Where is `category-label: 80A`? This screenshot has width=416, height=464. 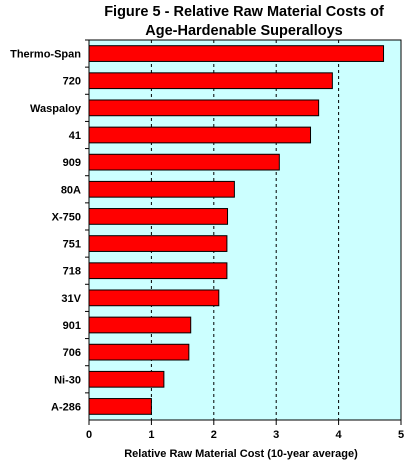
category-label: 80A is located at coordinates (71, 190).